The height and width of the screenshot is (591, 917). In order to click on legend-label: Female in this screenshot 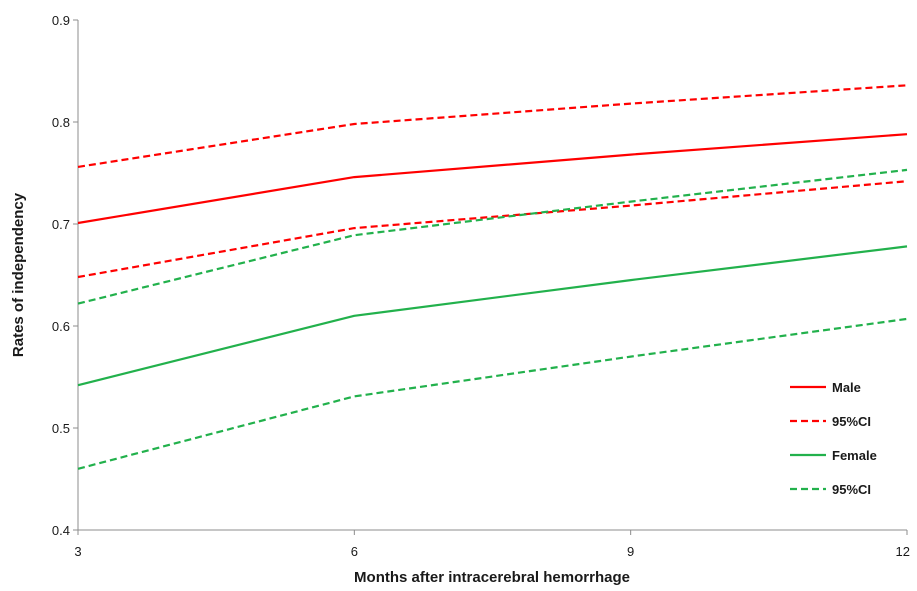, I will do `click(854, 455)`.